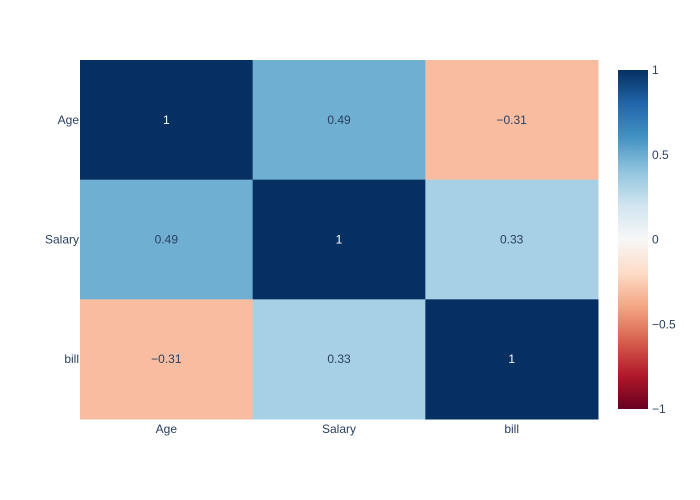  I want to click on colorbar-gradient, so click(633, 239).